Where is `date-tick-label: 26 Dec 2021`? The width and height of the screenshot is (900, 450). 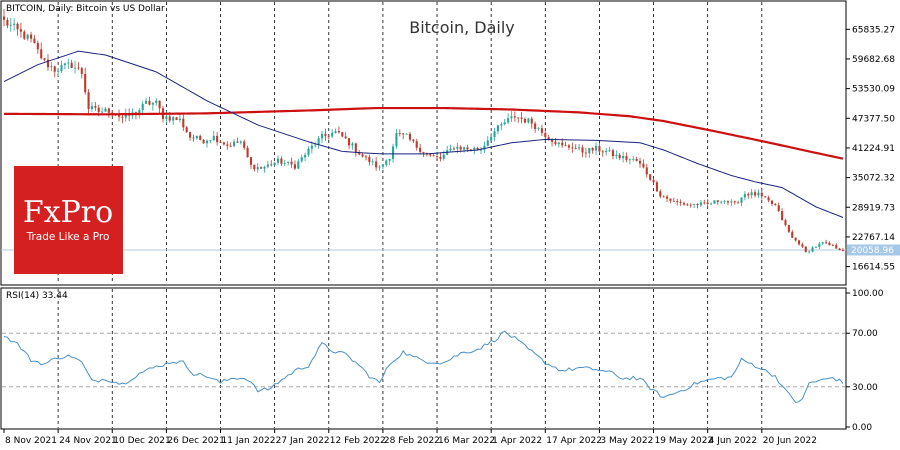
date-tick-label: 26 Dec 2021 is located at coordinates (196, 441).